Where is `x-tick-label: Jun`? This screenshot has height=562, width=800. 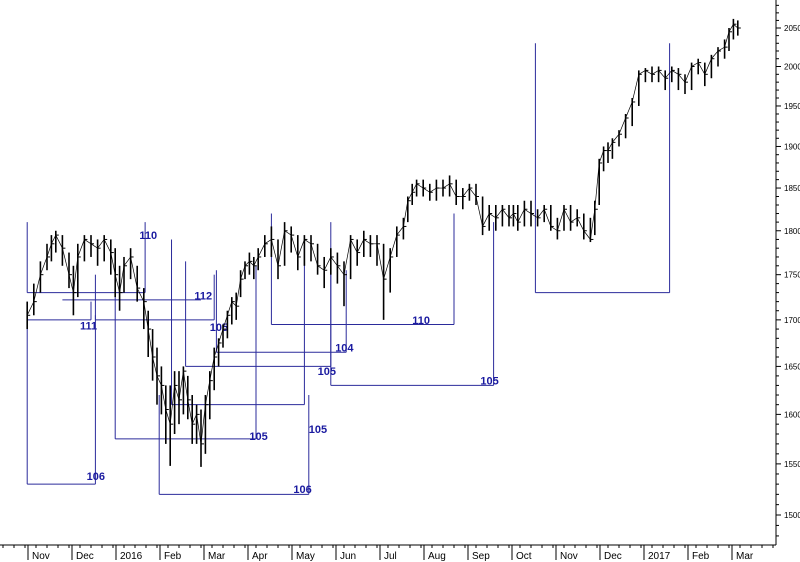
x-tick-label: Jun is located at coordinates (348, 556).